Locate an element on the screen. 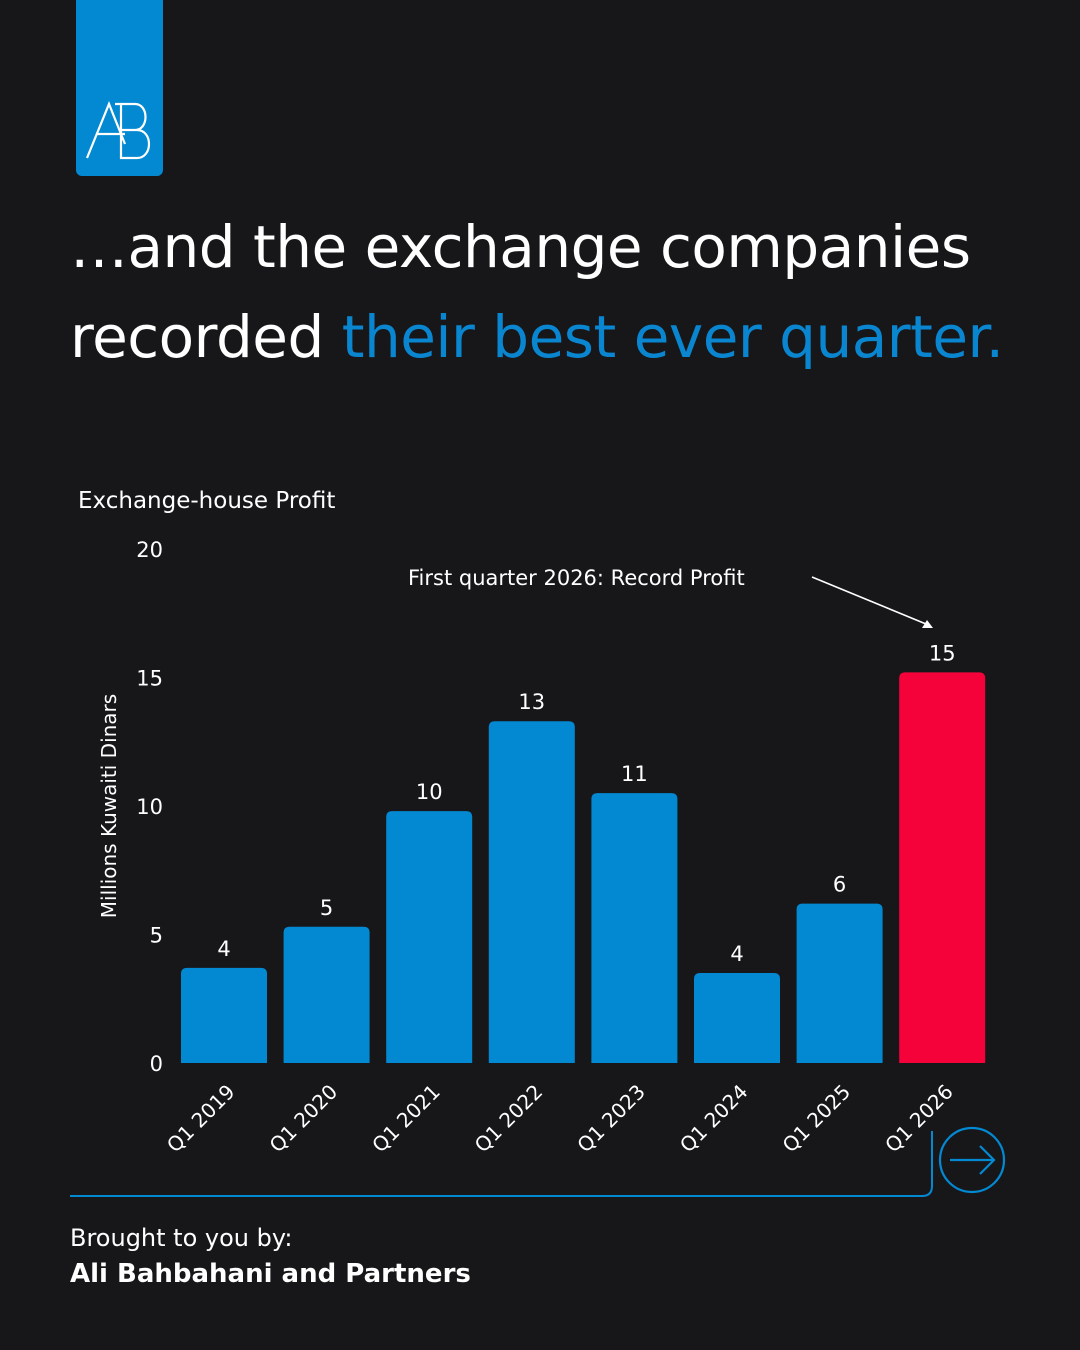 This screenshot has width=1080, height=1350. x-tick-label: Q1 2020 is located at coordinates (304, 1119).